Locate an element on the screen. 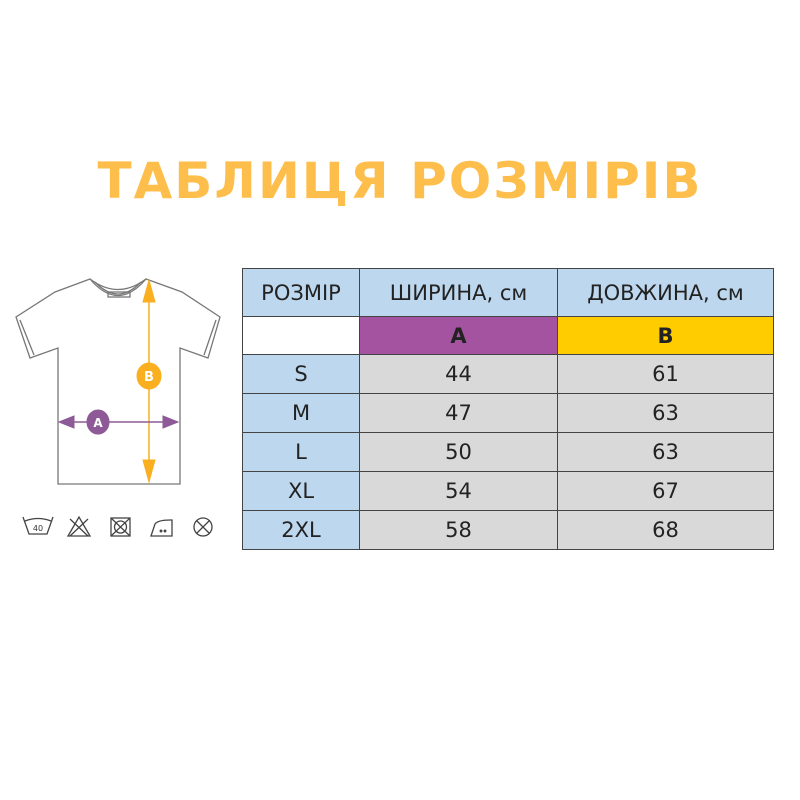 The height and width of the screenshot is (800, 800). header-size: РОЗМІР is located at coordinates (301, 292).